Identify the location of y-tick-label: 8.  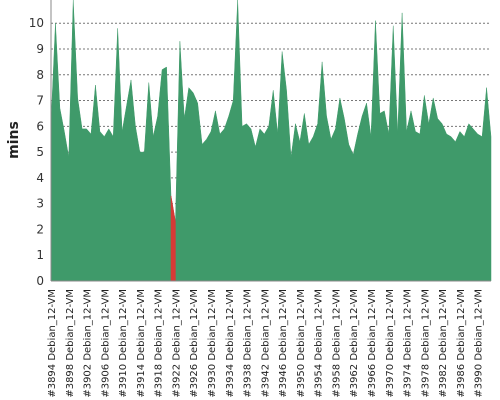
(40, 75).